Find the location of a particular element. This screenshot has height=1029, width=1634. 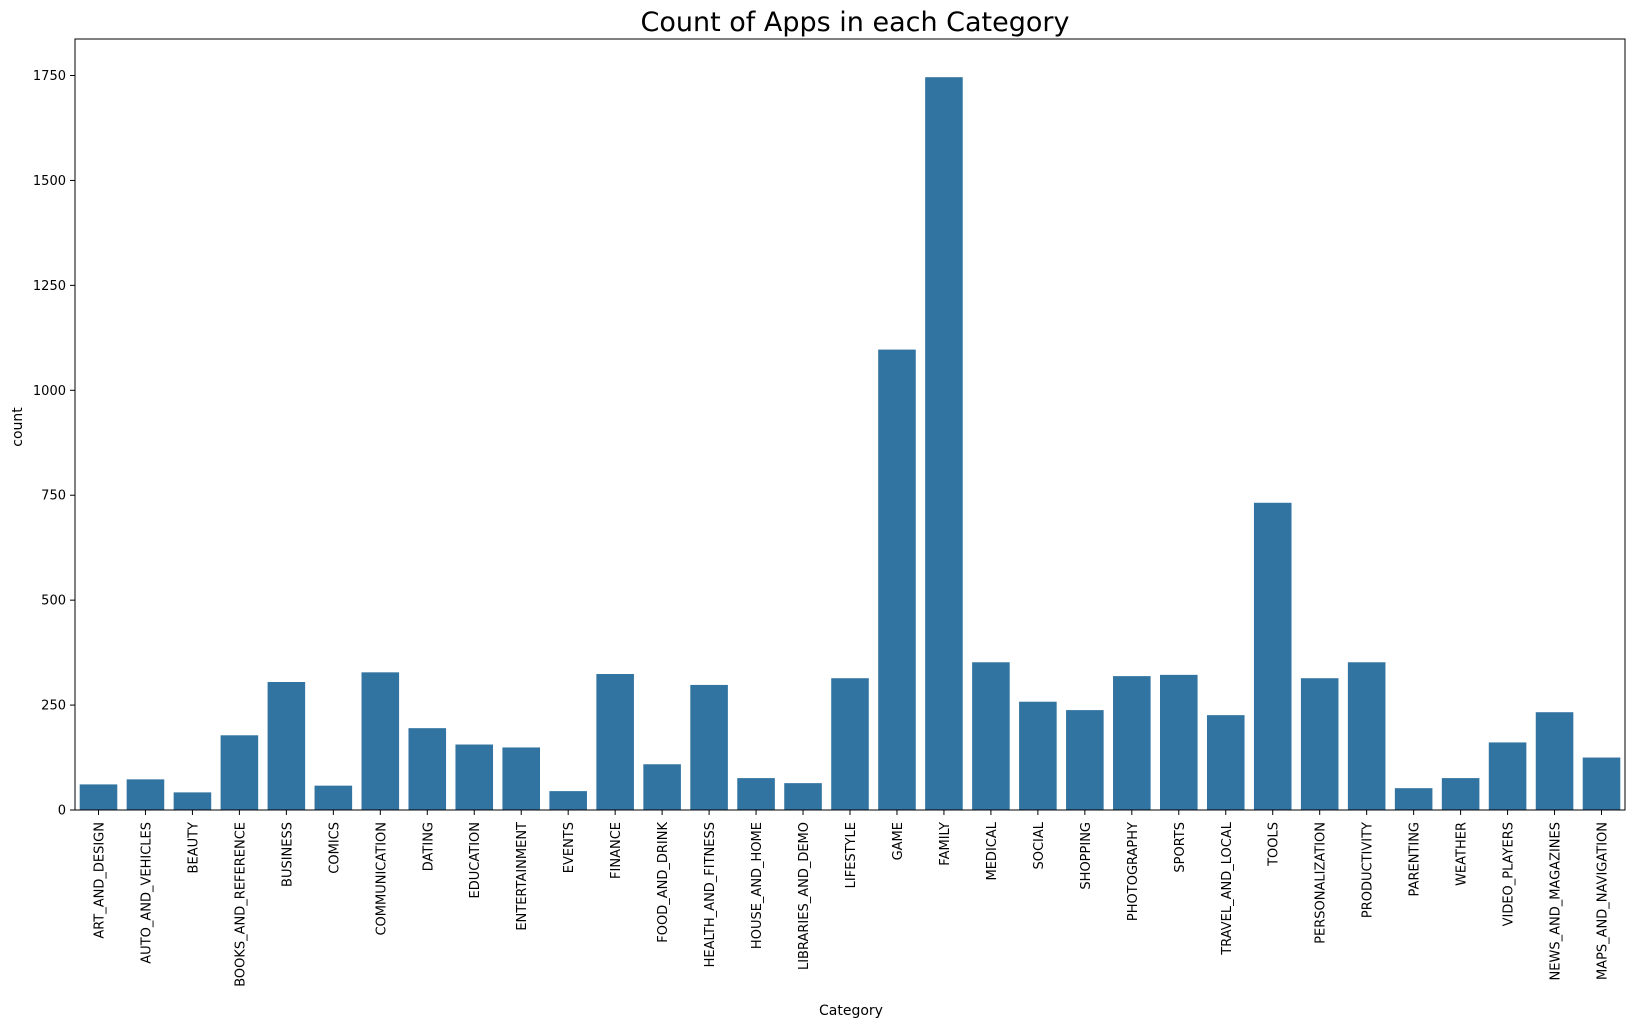

x-tick-label: FAMILY is located at coordinates (945, 844).